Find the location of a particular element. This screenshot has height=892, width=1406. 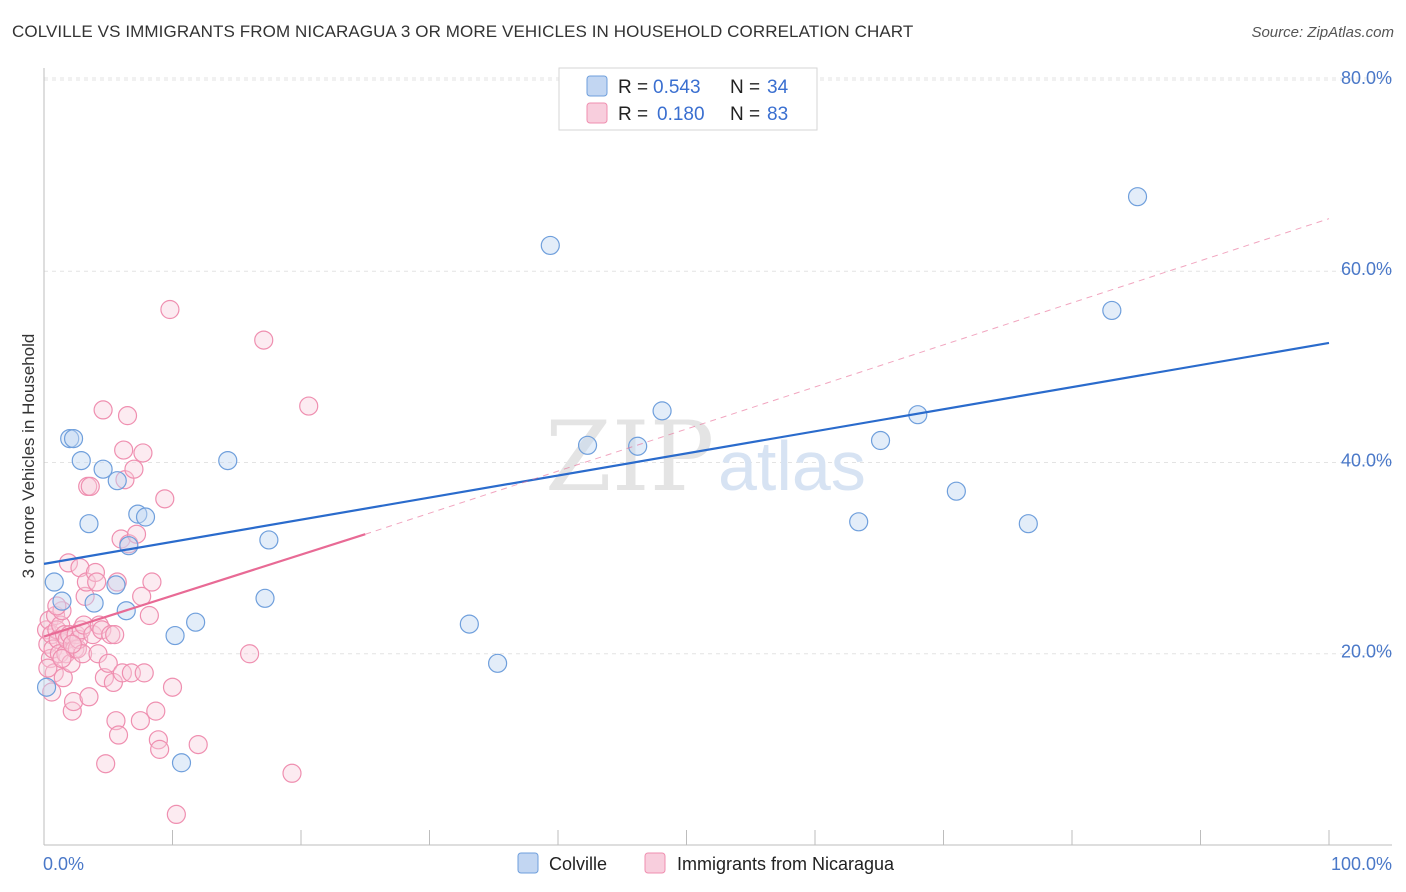

bottom-legend-colville: Colville is located at coordinates (578, 864).